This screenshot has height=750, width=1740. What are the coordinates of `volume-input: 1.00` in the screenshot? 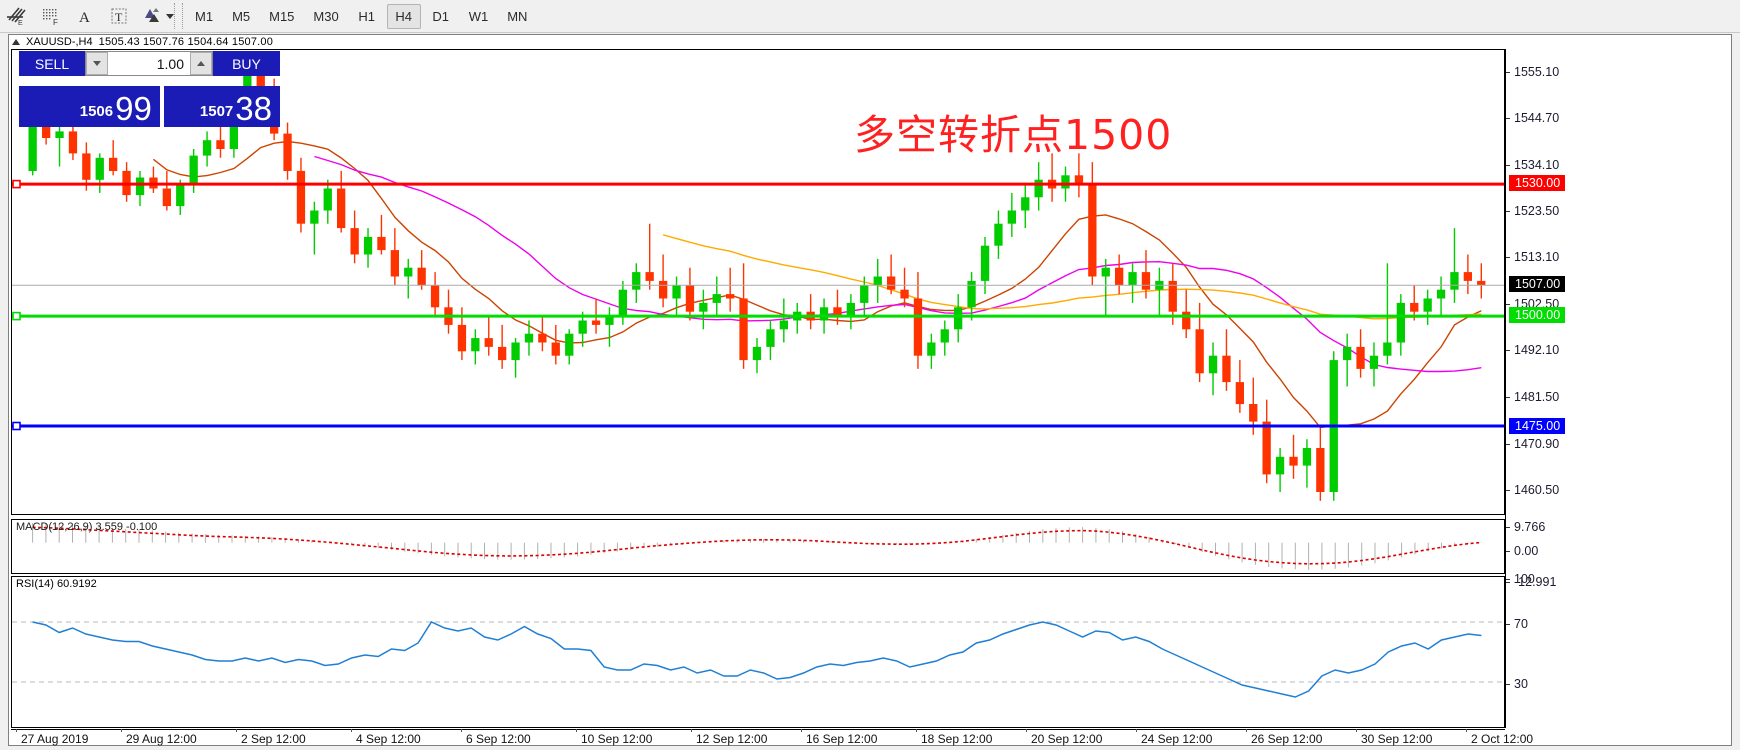 It's located at (170, 63).